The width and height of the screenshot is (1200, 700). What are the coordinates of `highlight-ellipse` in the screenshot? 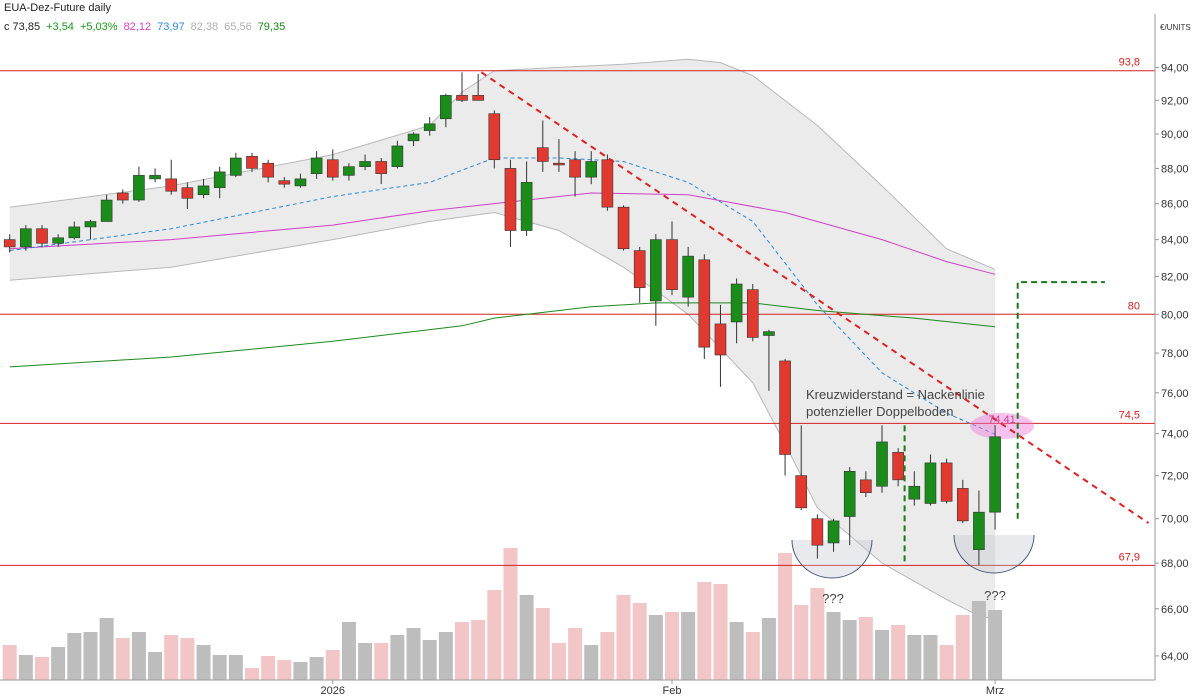 It's located at (1002, 426).